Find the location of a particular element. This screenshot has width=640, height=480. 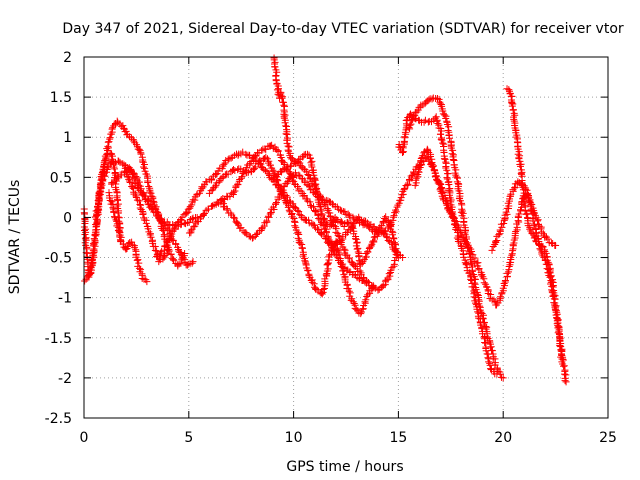

y-tick-label: 1 is located at coordinates (67, 138).